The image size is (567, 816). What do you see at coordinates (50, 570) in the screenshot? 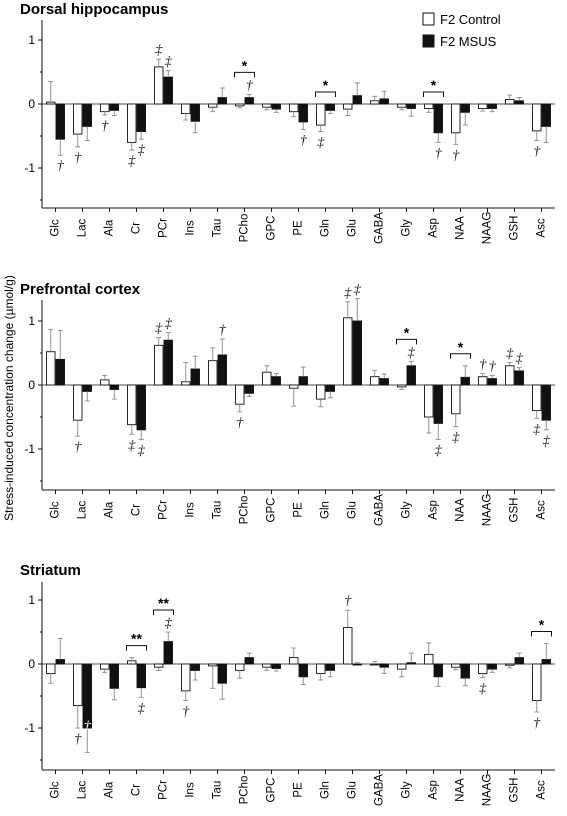
I see `panel-title: Striatum` at bounding box center [50, 570].